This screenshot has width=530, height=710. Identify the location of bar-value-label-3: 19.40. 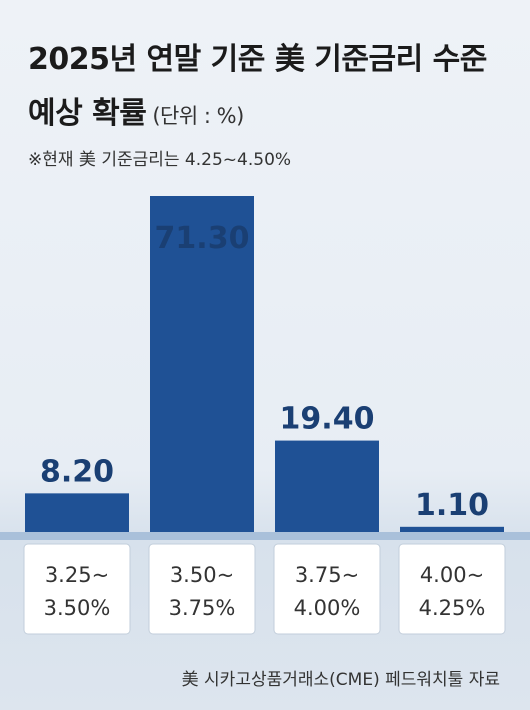
(327, 419).